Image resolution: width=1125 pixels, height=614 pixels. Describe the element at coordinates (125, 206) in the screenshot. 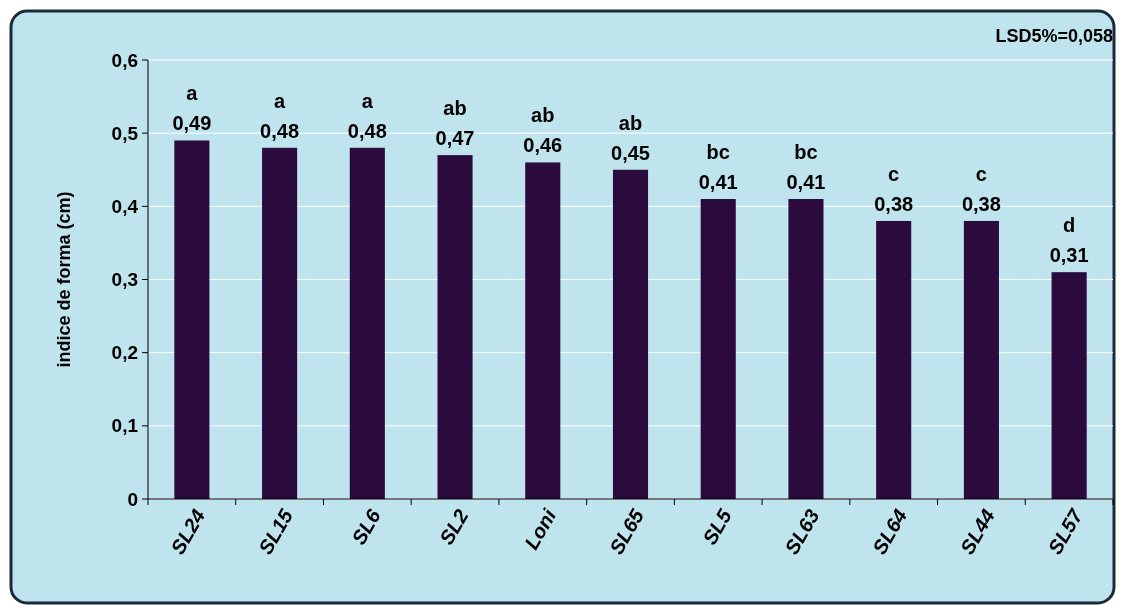

I see `y-tick-label: 0,4` at that location.